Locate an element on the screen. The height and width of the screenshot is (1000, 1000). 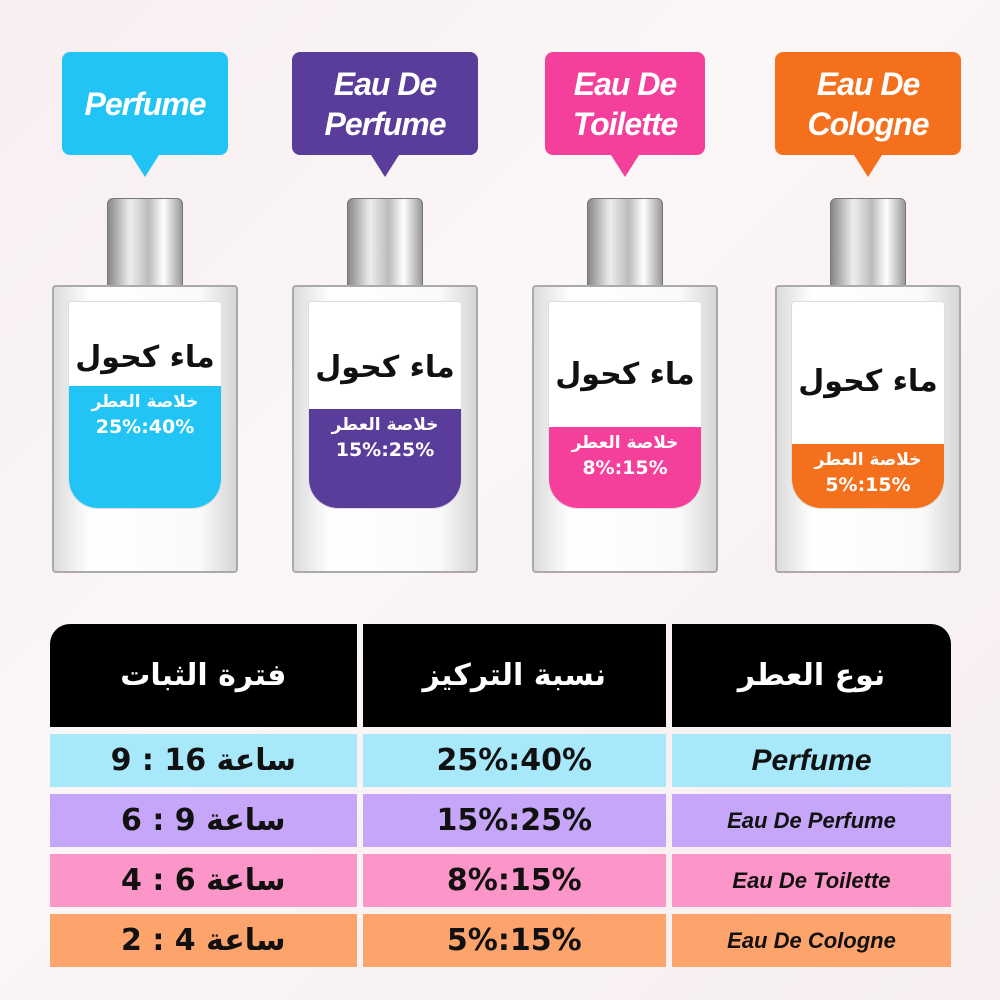
table-row: 4 : 6 ساعة 8%:15% Eau De Toilette is located at coordinates (500, 880).